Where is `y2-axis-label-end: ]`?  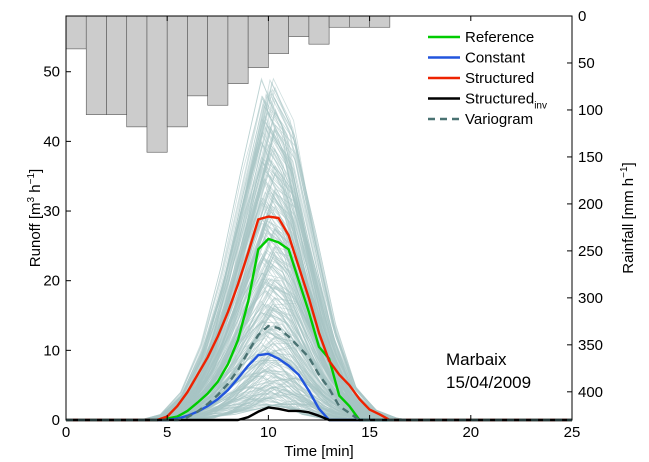 y2-axis-label-end: ] is located at coordinates (628, 164).